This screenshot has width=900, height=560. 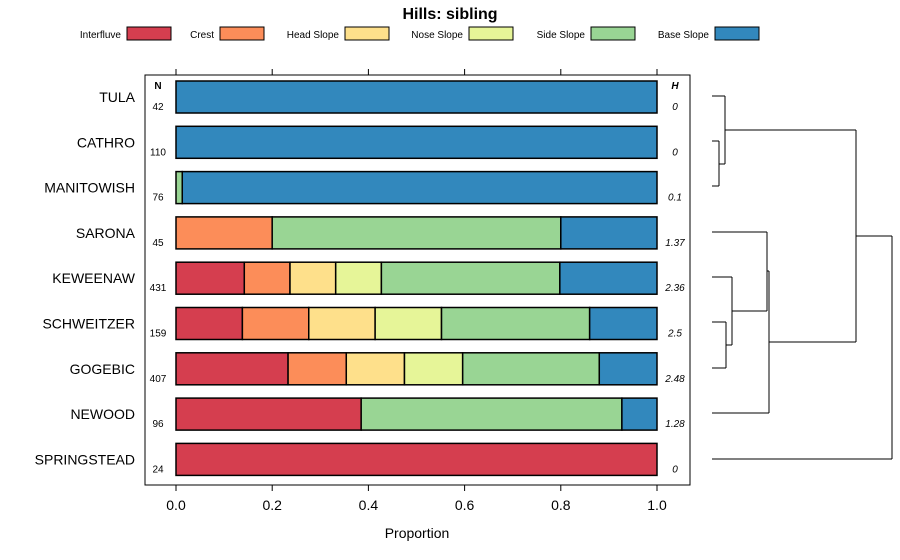 What do you see at coordinates (93, 278) in the screenshot?
I see `category-label: KEWEENAW` at bounding box center [93, 278].